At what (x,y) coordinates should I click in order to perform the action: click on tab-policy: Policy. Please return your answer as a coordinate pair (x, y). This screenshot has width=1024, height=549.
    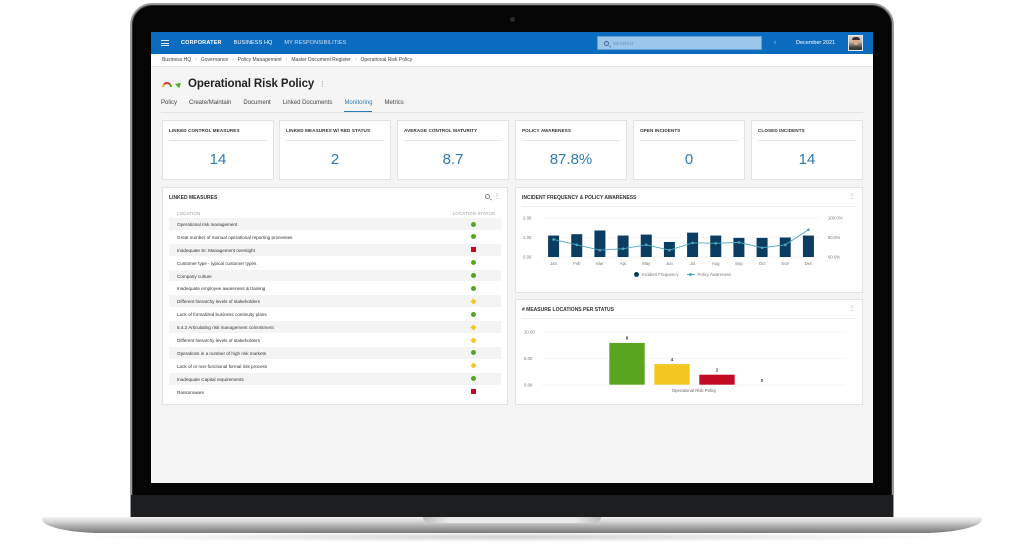
    Looking at the image, I should click on (169, 103).